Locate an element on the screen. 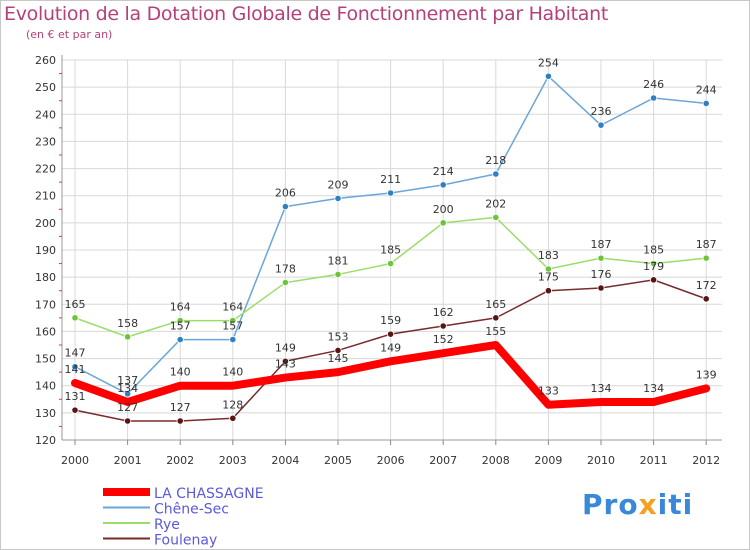  data-label: 145 is located at coordinates (338, 358).